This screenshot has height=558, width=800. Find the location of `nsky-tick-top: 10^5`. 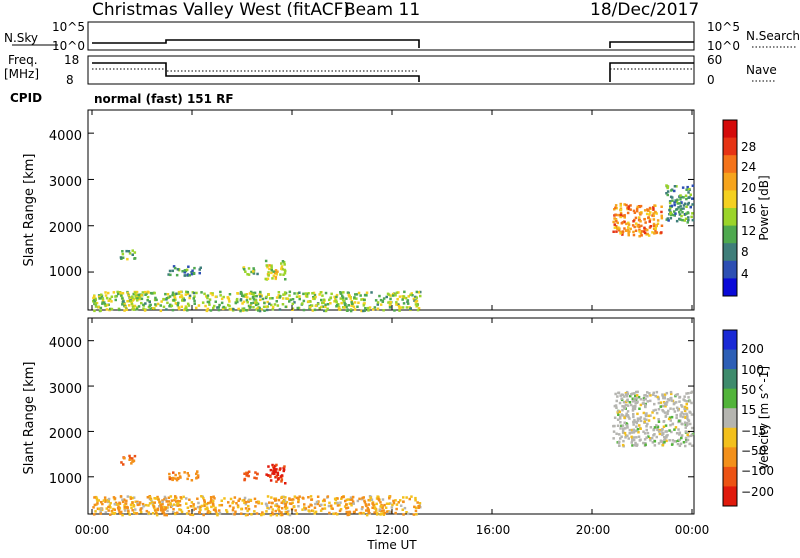

nsky-tick-top: 10^5 is located at coordinates (68, 27).